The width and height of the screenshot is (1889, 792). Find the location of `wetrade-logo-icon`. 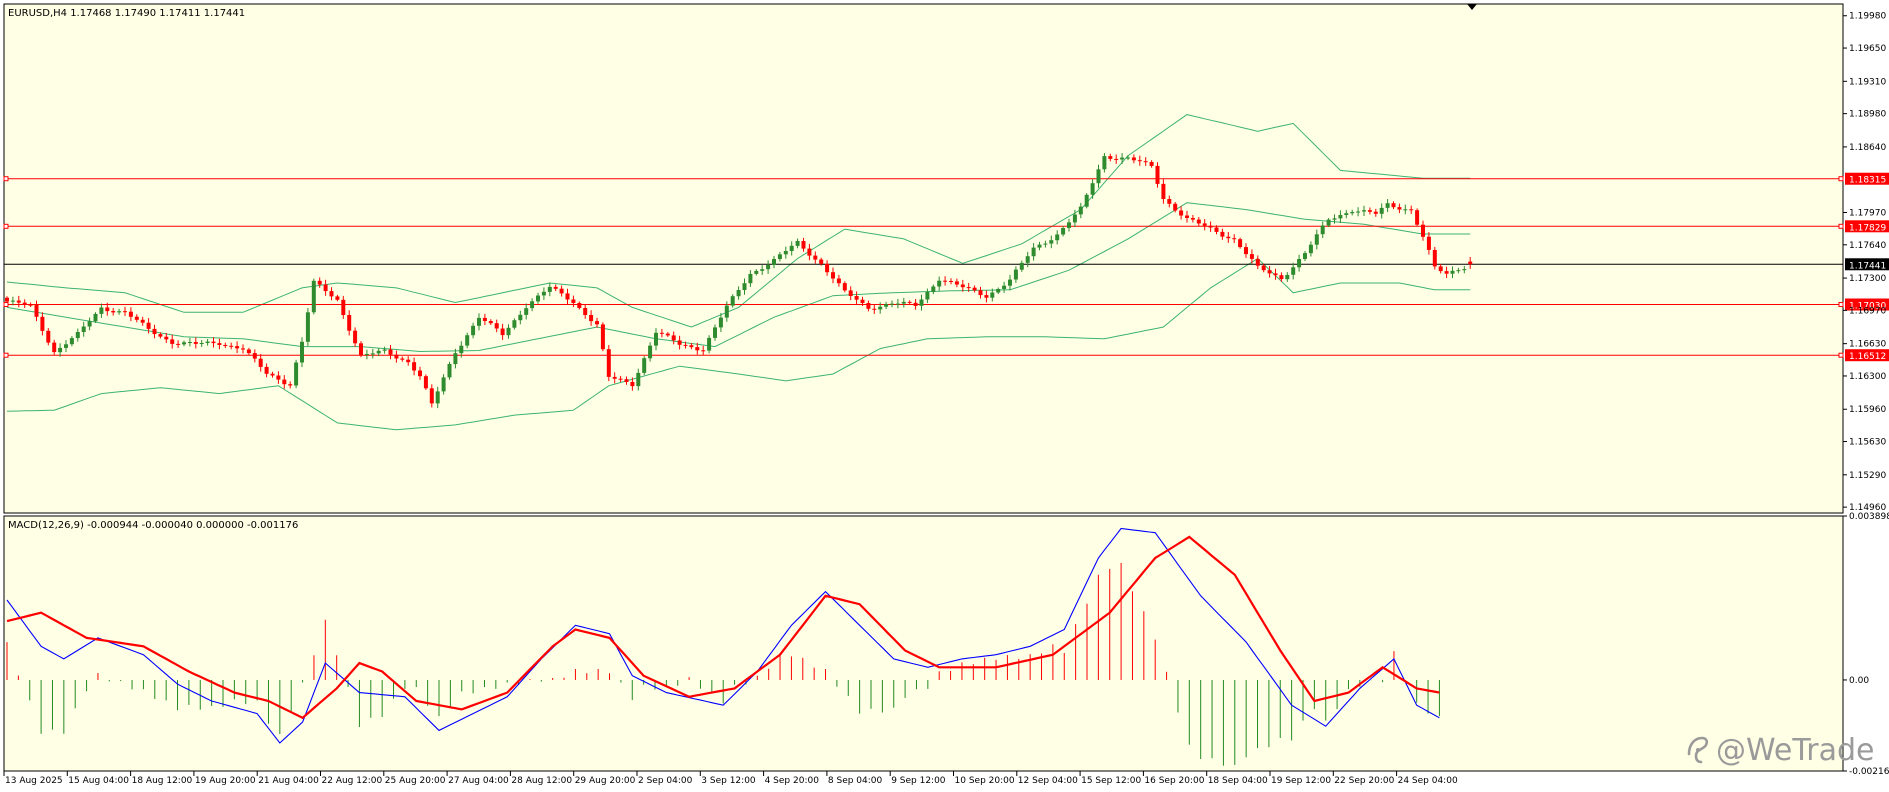

wetrade-logo-icon is located at coordinates (1698, 750).